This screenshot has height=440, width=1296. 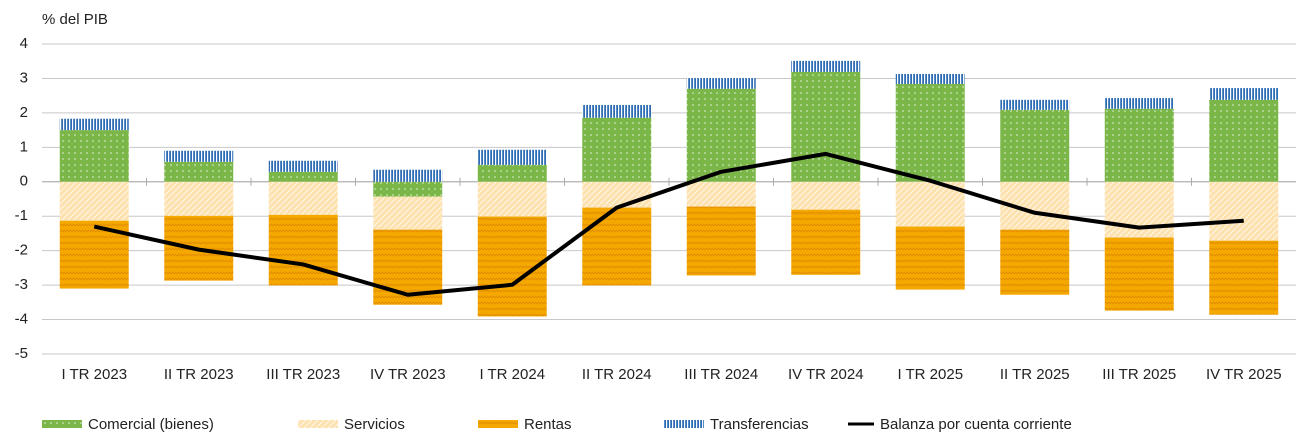 What do you see at coordinates (1244, 374) in the screenshot?
I see `x-tick-label: IV TR 2025` at bounding box center [1244, 374].